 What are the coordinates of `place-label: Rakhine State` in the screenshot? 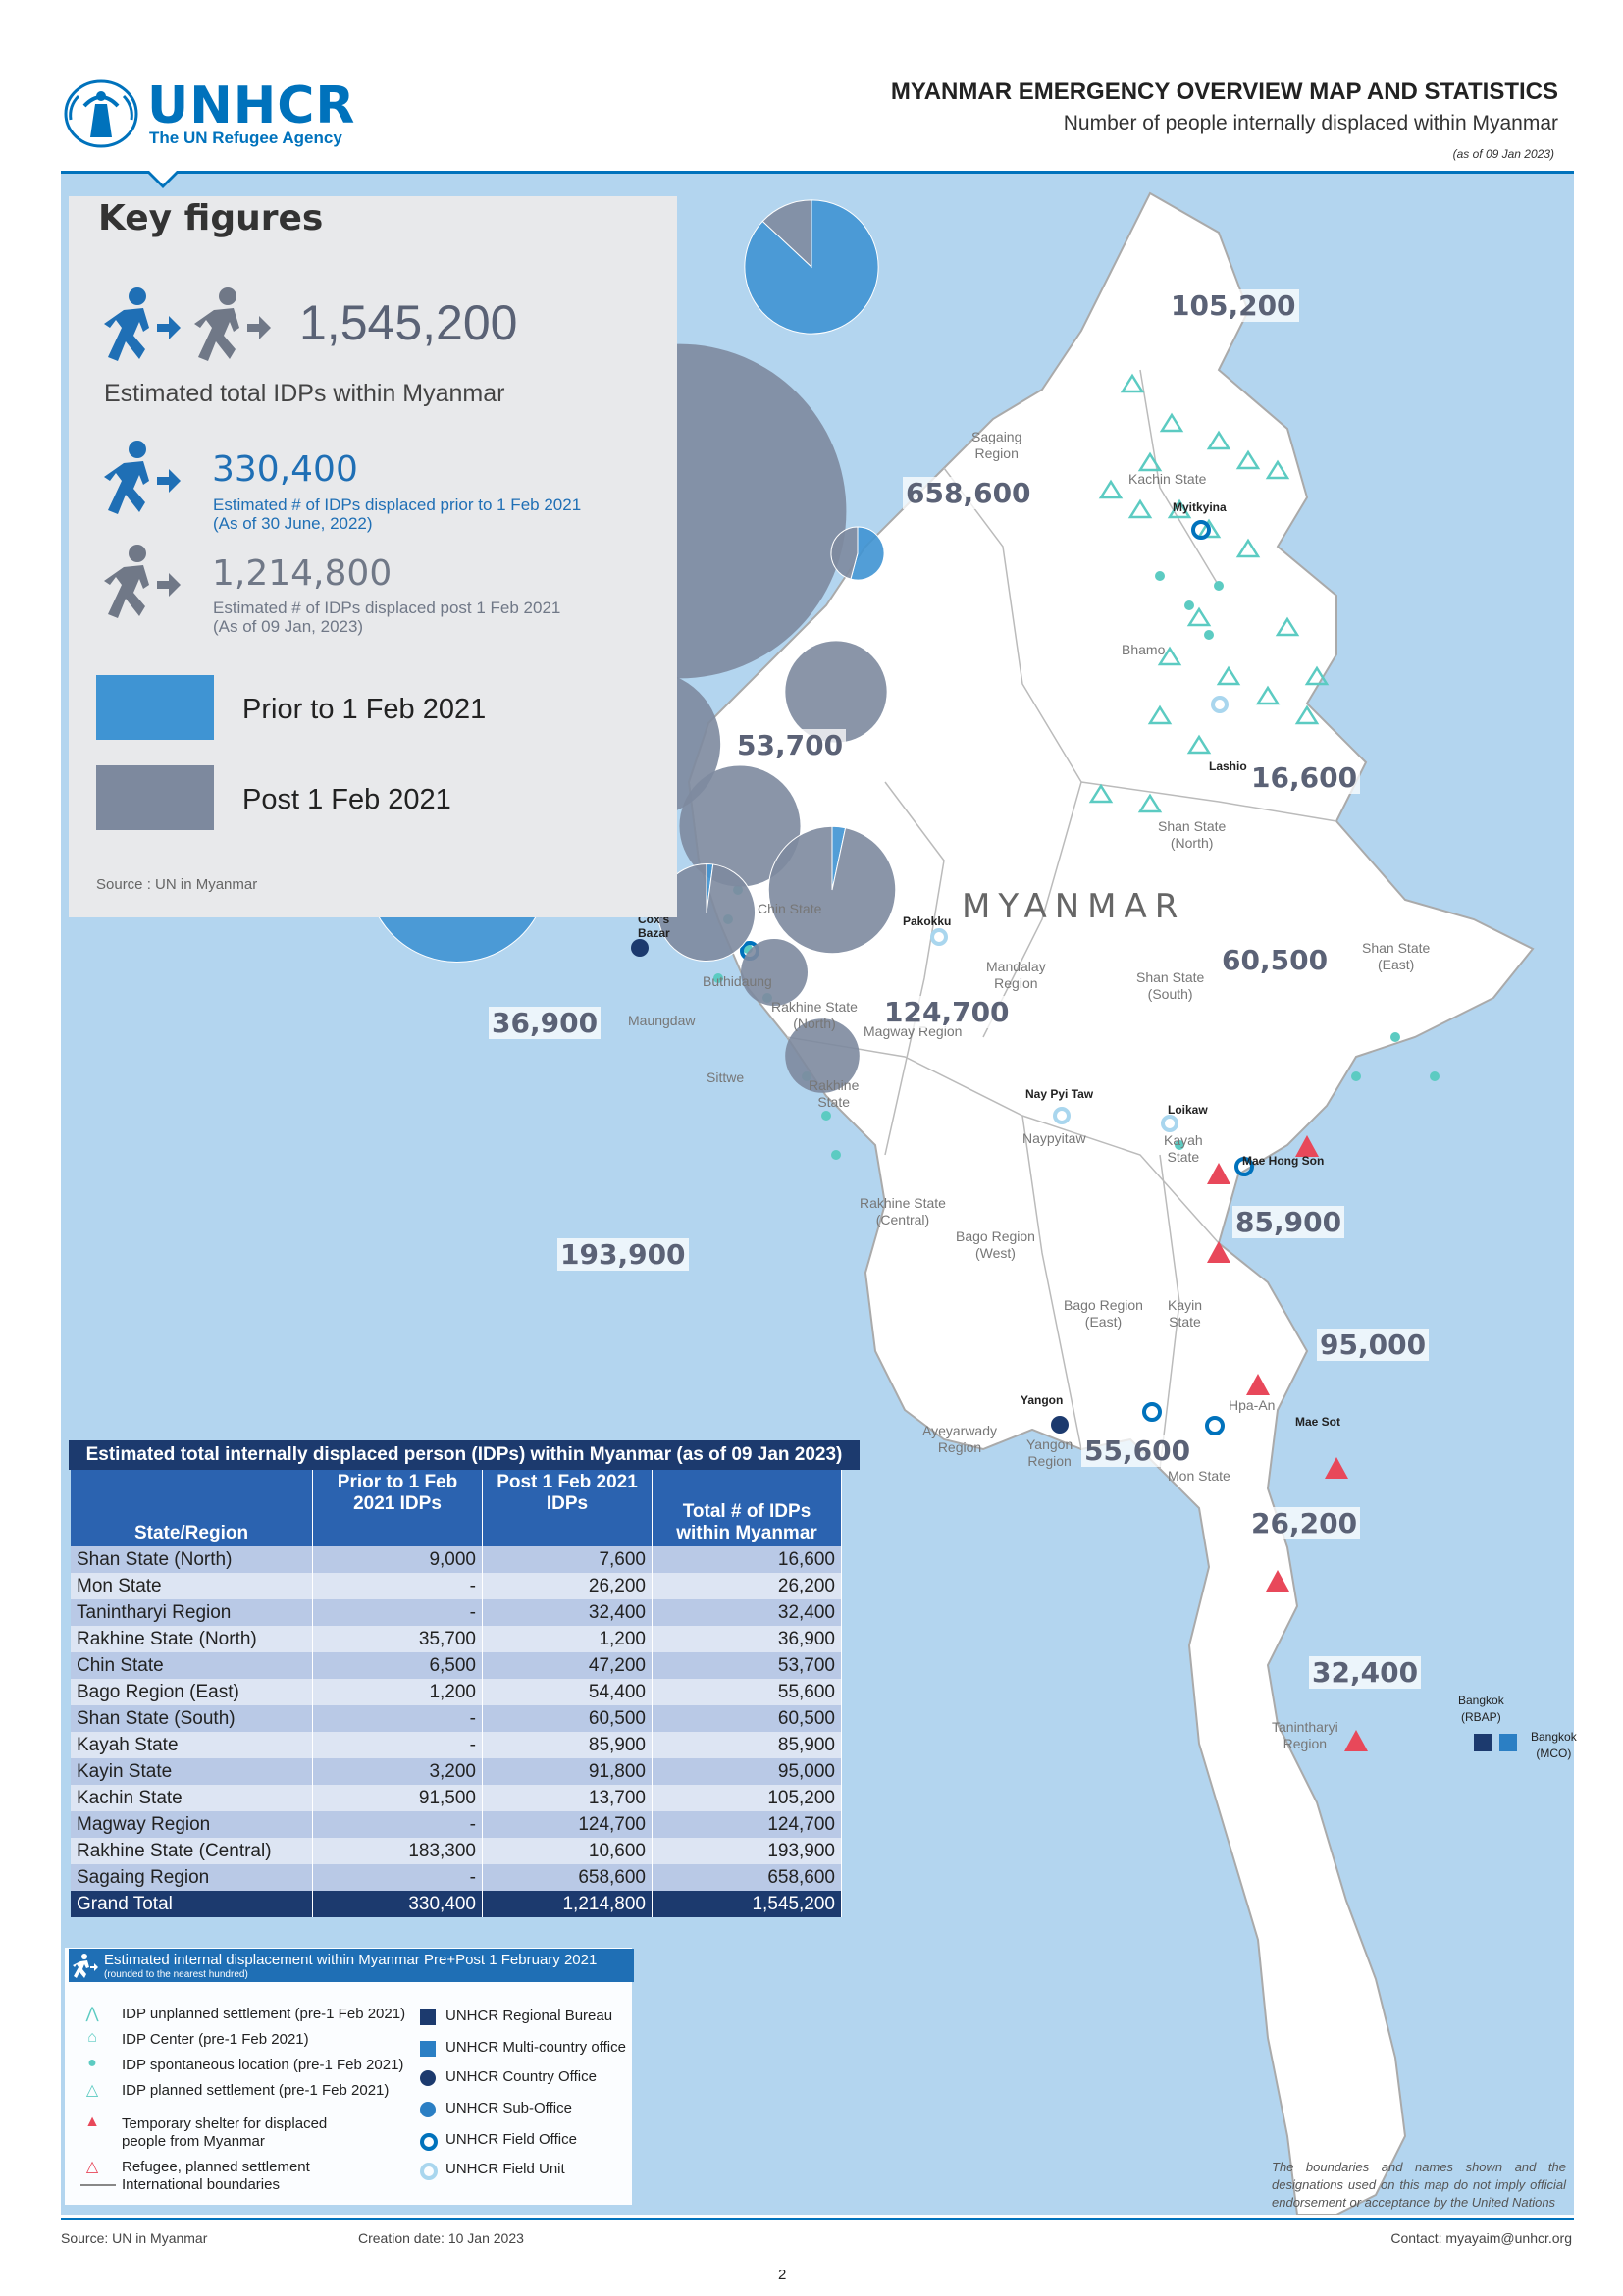 It's located at (834, 1093).